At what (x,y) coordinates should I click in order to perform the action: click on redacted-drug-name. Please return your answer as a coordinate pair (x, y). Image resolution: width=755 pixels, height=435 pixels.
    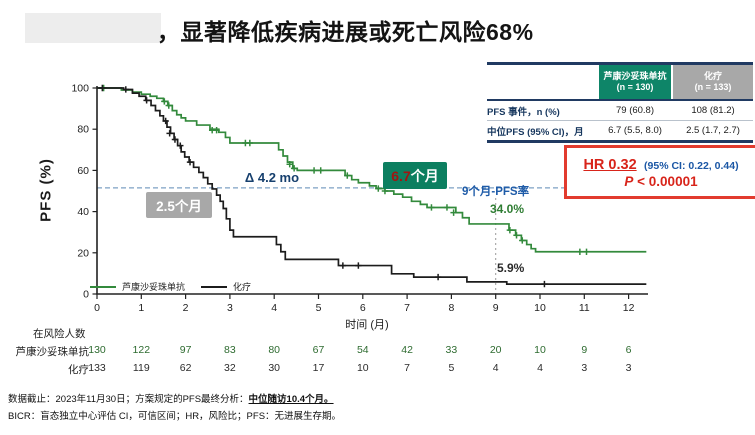
    Looking at the image, I should click on (93, 28).